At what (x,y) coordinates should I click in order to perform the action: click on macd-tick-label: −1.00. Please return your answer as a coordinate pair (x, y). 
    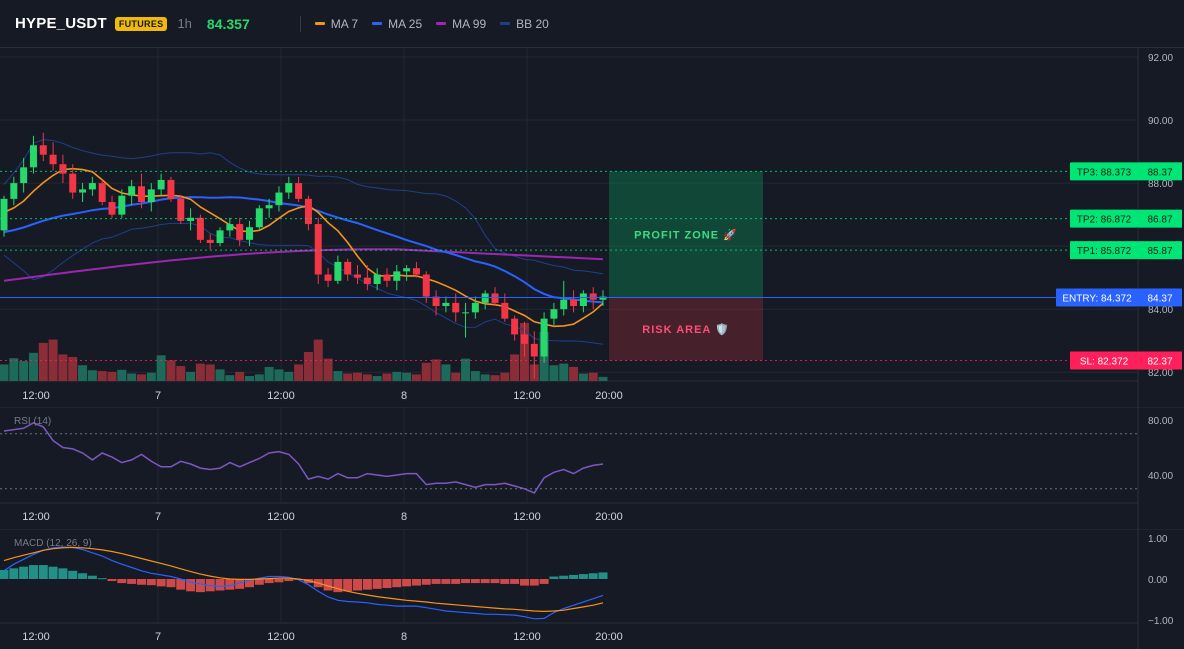
    Looking at the image, I should click on (1161, 621).